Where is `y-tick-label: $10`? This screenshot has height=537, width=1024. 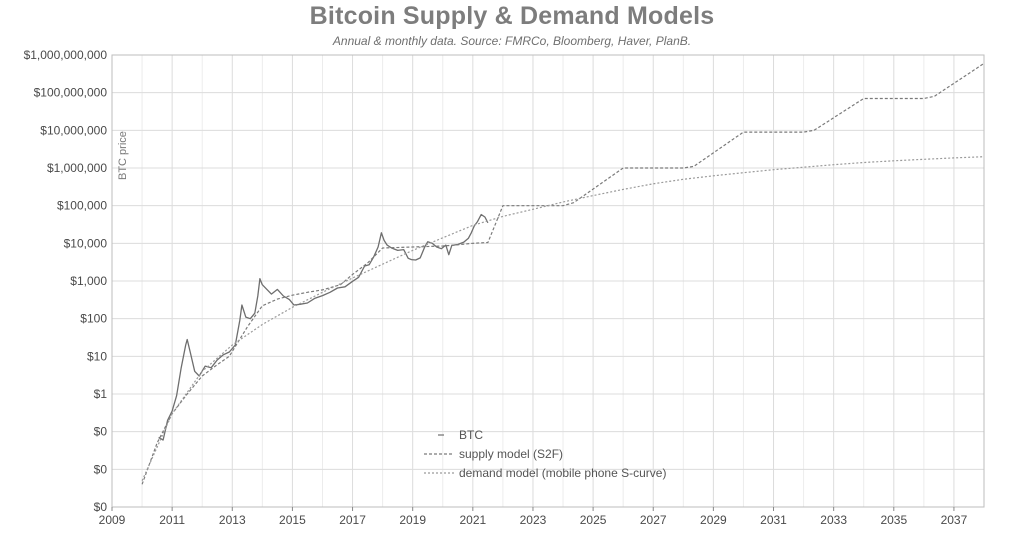 y-tick-label: $10 is located at coordinates (97, 356).